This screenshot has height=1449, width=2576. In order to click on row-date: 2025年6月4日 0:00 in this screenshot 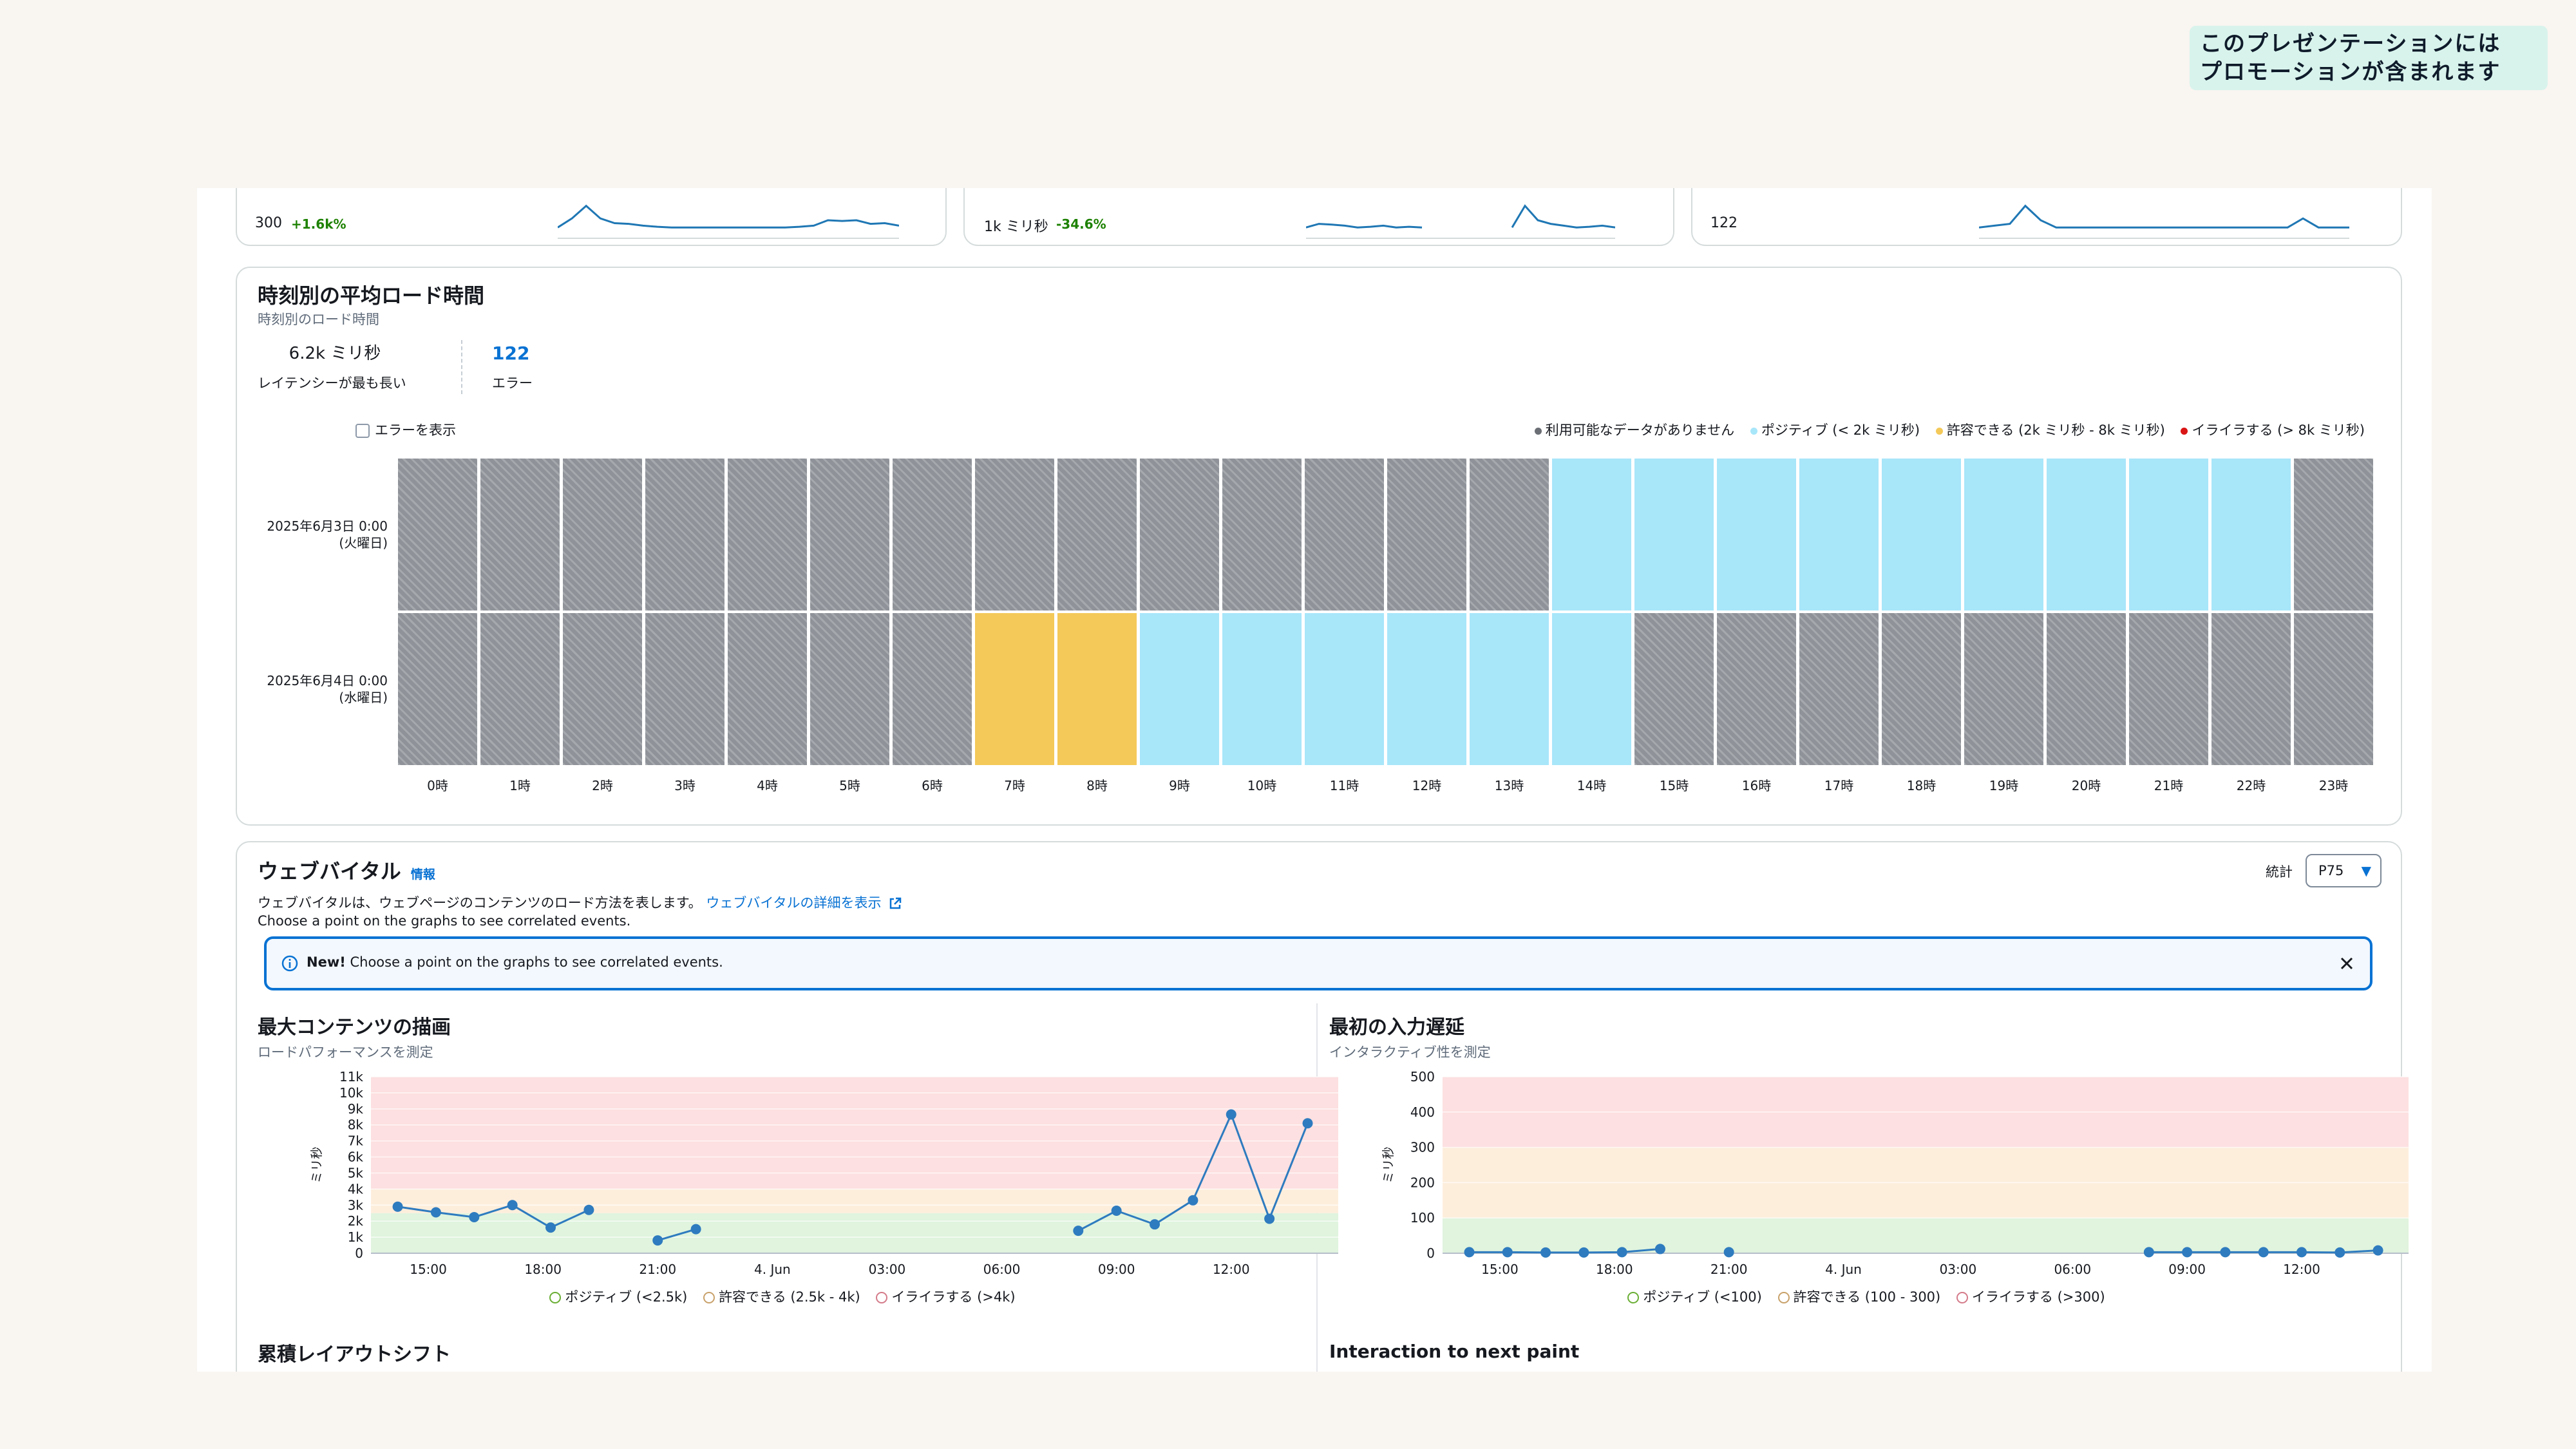, I will do `click(327, 681)`.